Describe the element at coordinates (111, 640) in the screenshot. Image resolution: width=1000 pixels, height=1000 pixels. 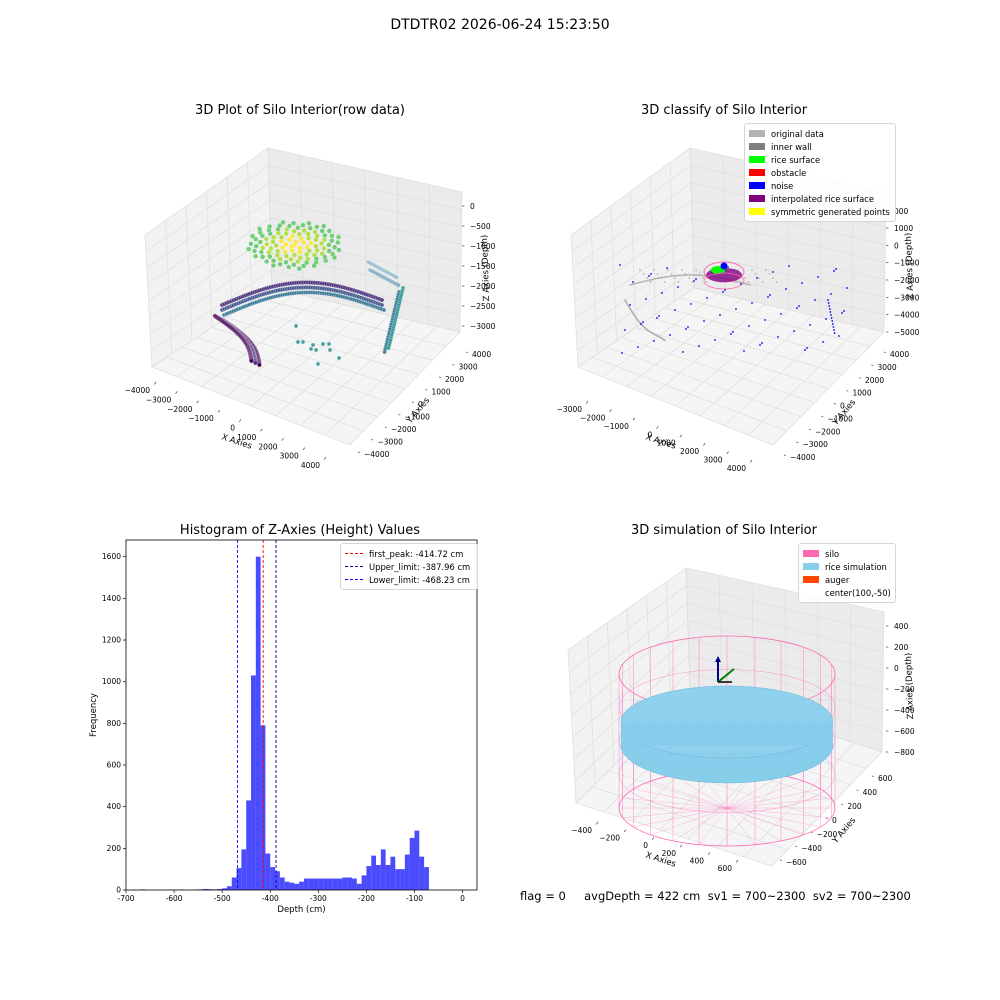
I see `y-tick-label: 1200` at that location.